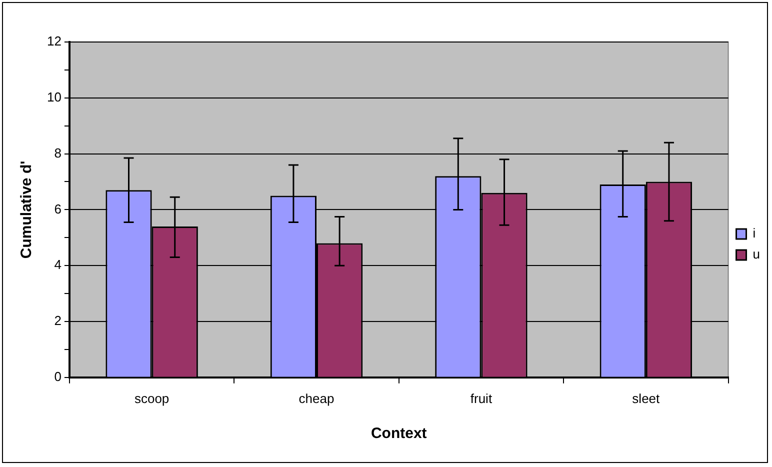 Image resolution: width=772 pixels, height=467 pixels. I want to click on y-tick-label: 4, so click(58, 264).